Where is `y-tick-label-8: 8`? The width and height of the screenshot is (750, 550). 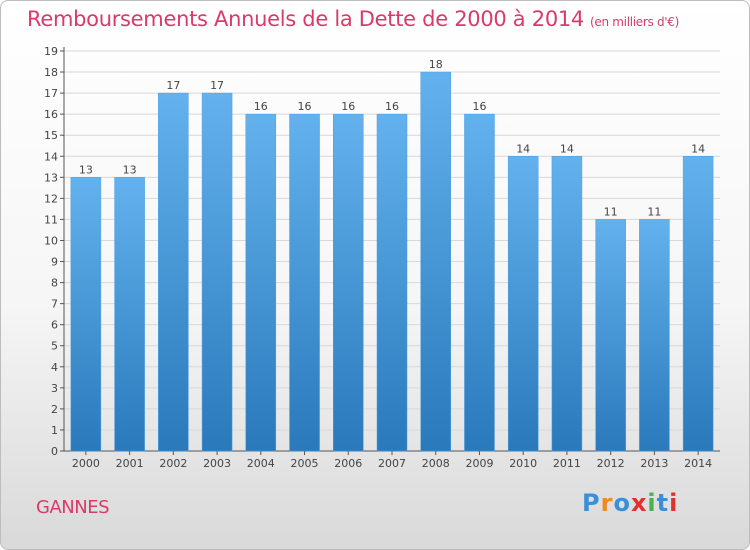 y-tick-label-8: 8 is located at coordinates (54, 283).